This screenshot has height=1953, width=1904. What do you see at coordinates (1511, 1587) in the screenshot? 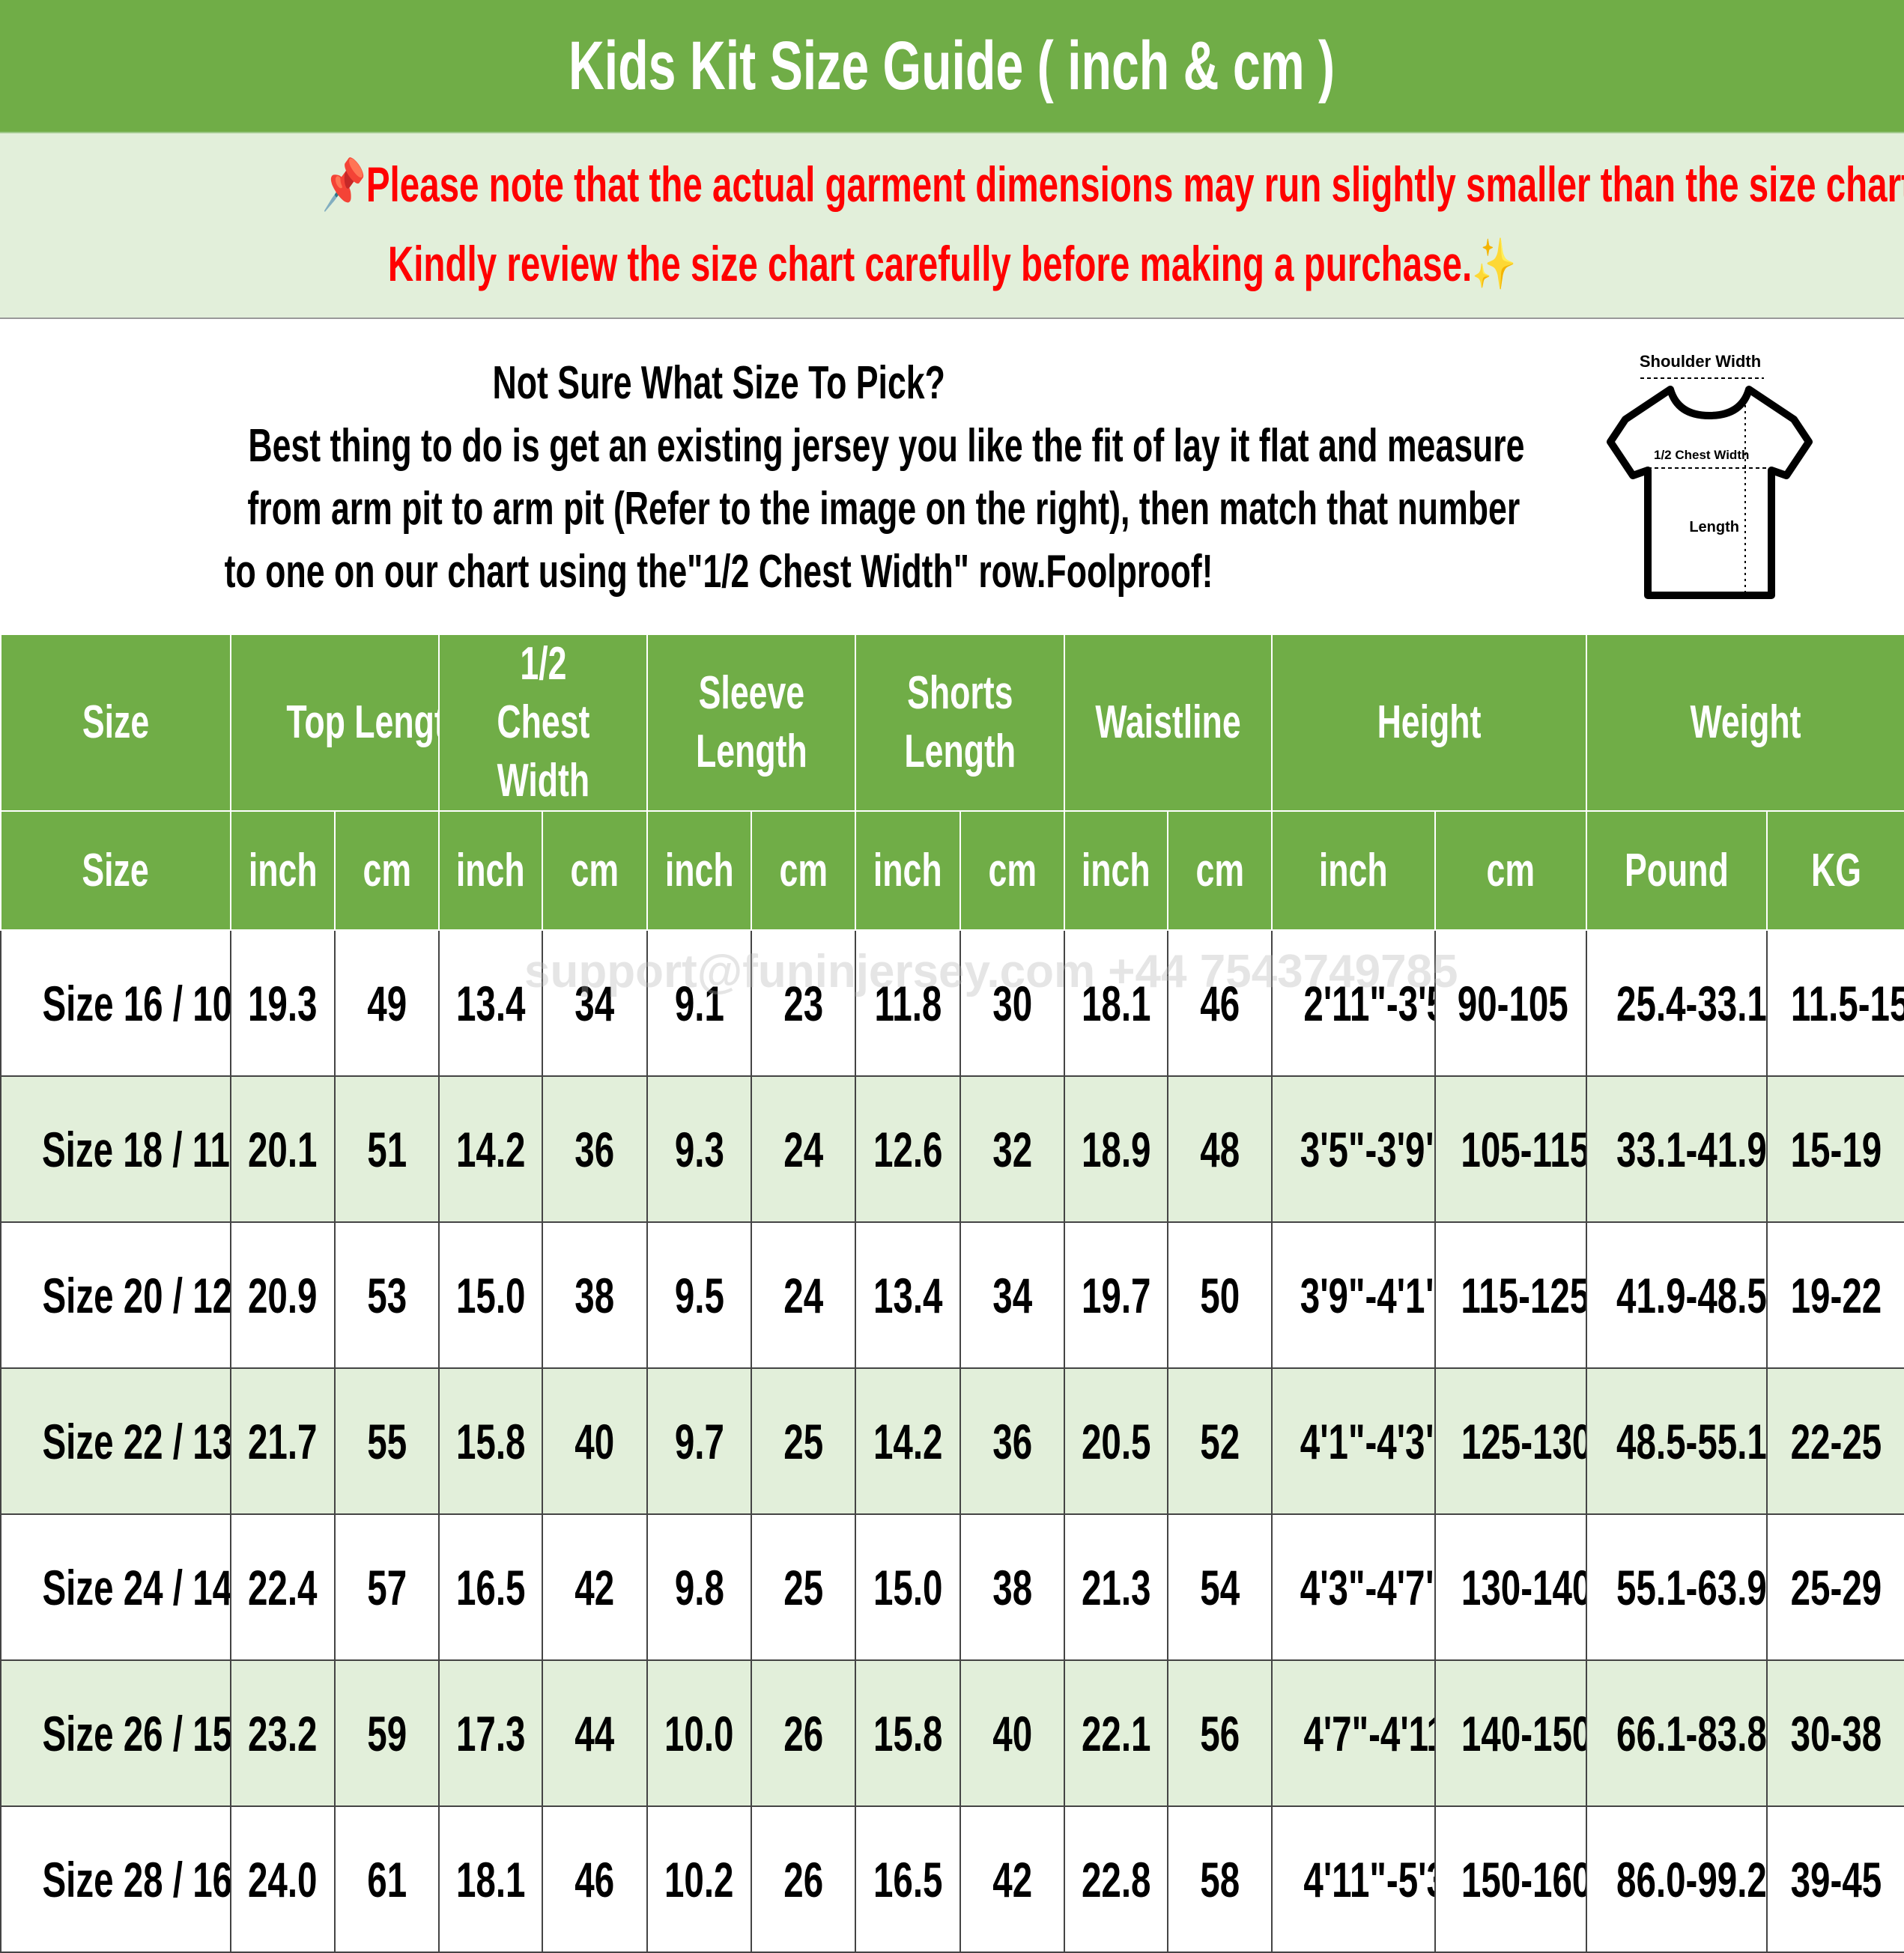
I see `table-cell: 130-140` at bounding box center [1511, 1587].